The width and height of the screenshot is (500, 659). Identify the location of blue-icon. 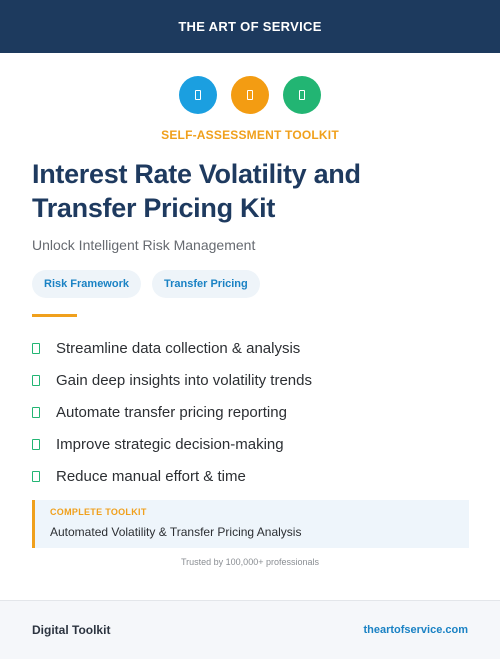
(198, 95).